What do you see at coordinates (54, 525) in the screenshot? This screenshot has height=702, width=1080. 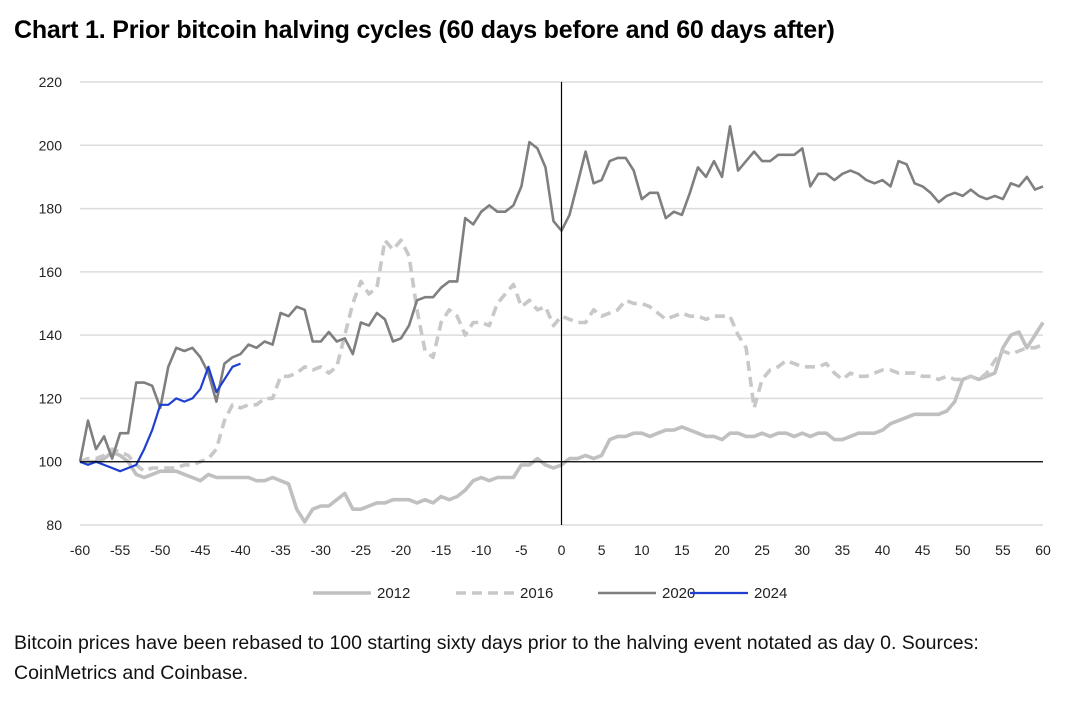 I see `y-tick-label: 80` at bounding box center [54, 525].